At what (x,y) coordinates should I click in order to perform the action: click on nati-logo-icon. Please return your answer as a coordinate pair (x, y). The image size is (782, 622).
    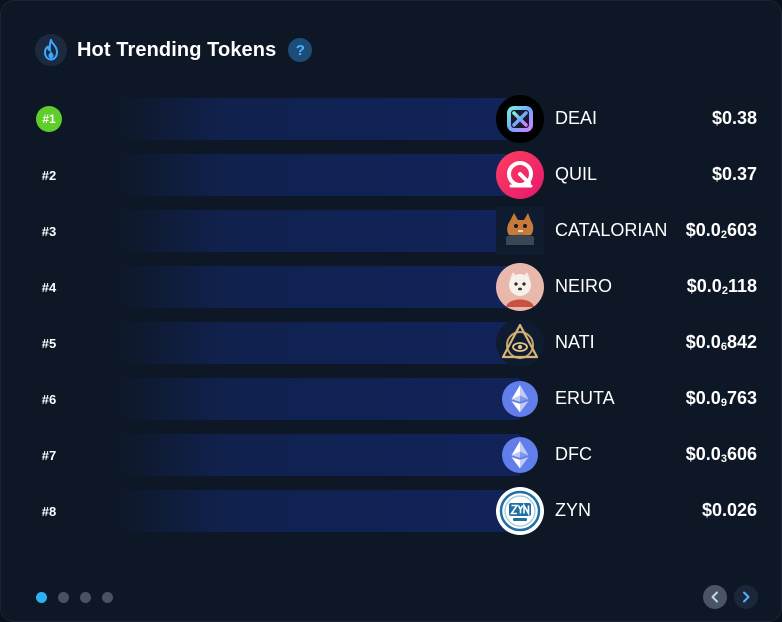
    Looking at the image, I should click on (520, 343).